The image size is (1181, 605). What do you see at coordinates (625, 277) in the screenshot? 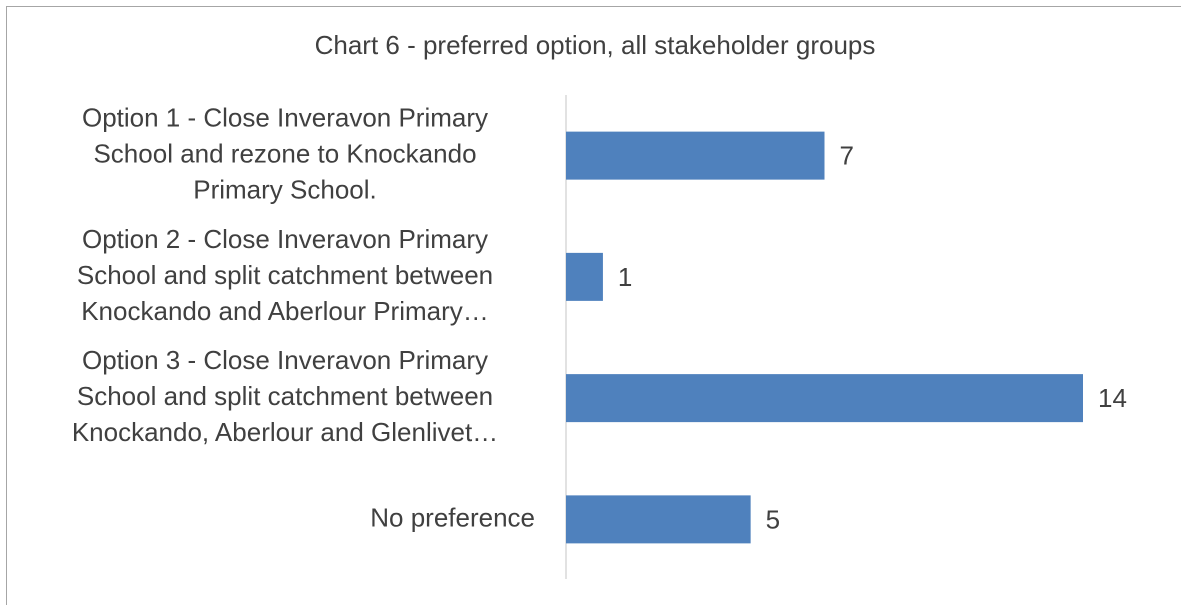
I see `data-label: 1` at bounding box center [625, 277].